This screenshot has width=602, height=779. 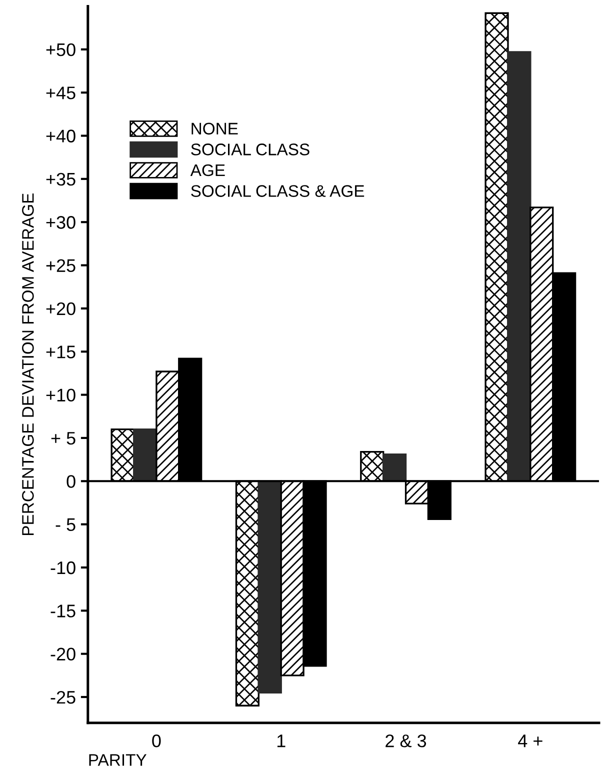 I want to click on legend-label: NONE, so click(x=215, y=128).